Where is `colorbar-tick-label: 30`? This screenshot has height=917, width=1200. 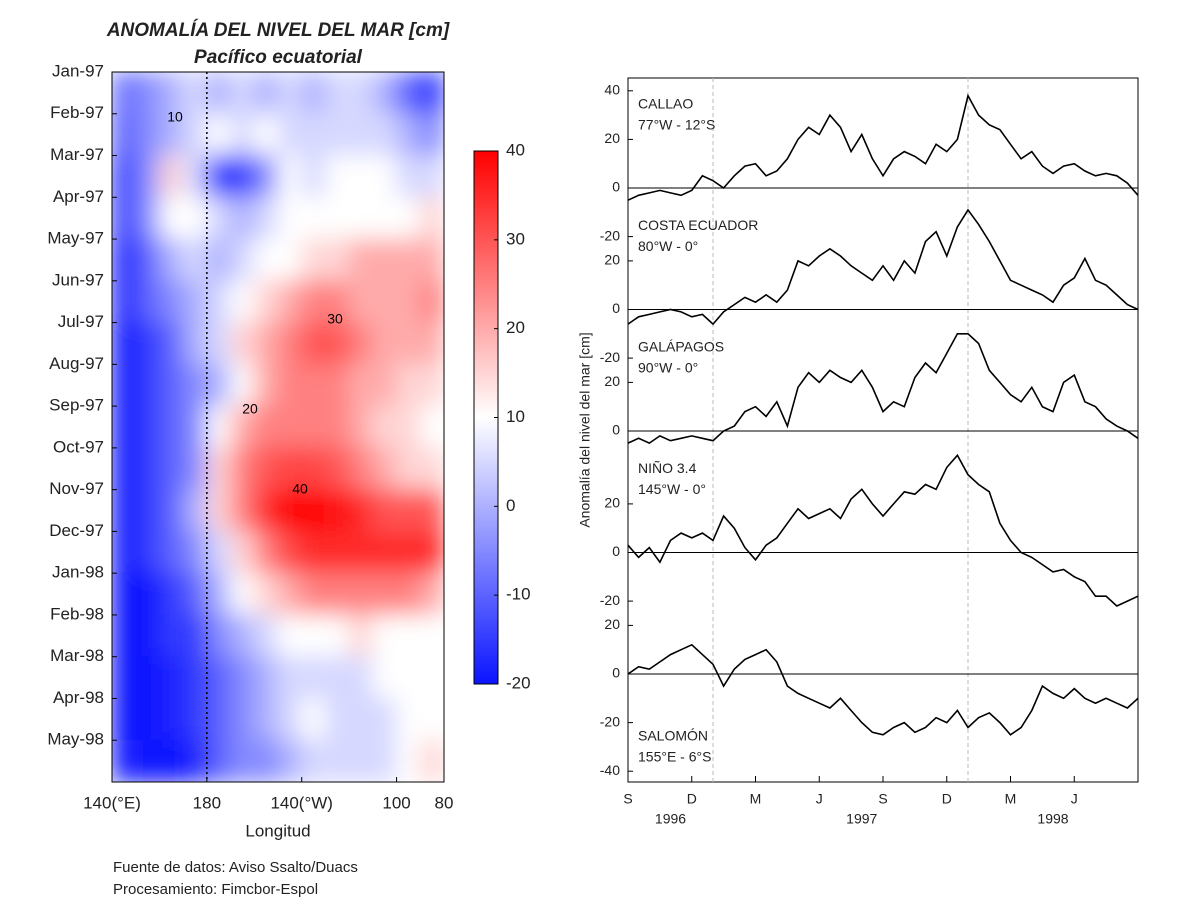
colorbar-tick-label: 30 is located at coordinates (515, 238).